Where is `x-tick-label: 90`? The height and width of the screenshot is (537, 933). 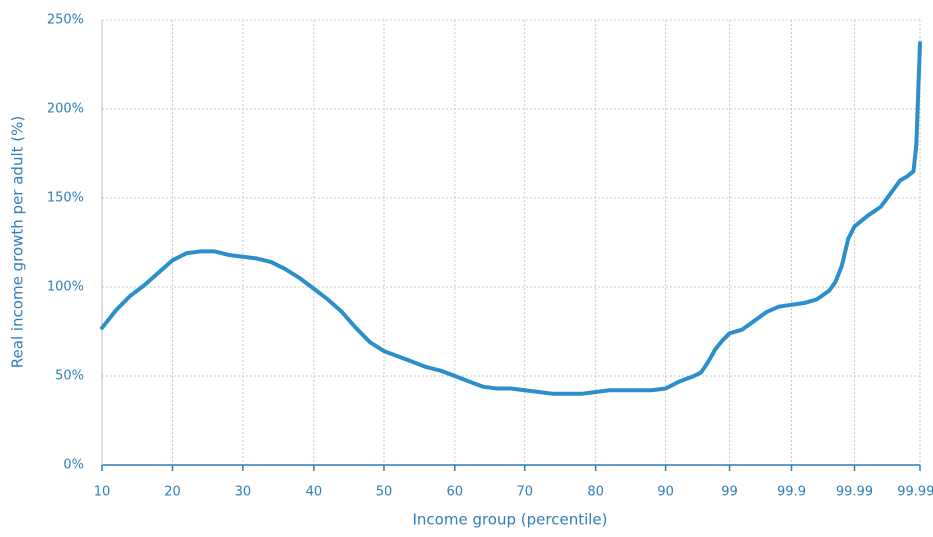
x-tick-label: 90 is located at coordinates (665, 492).